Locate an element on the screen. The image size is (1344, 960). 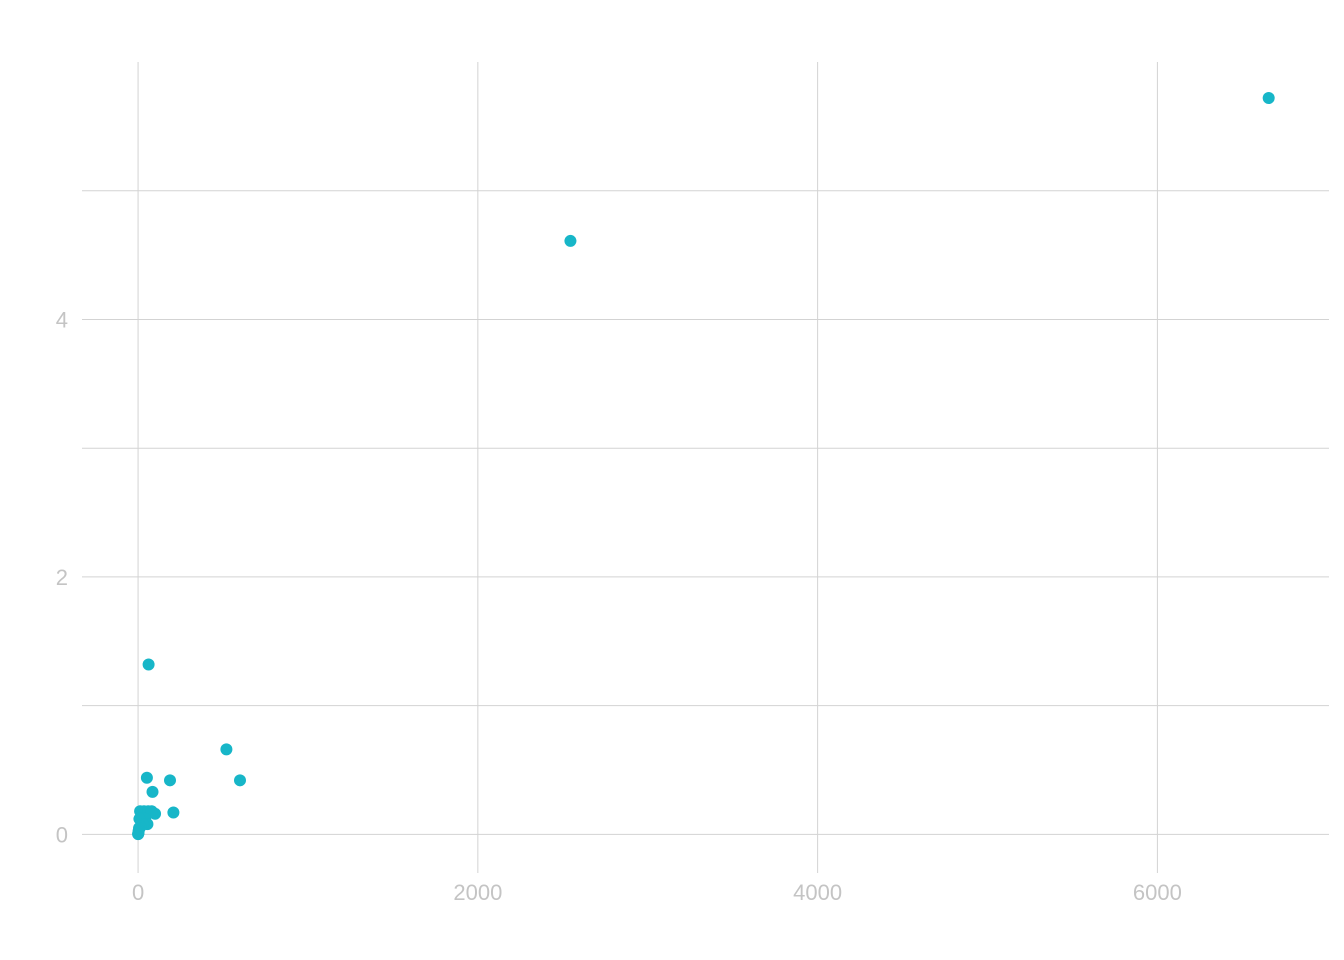
y-axis-tick-labels: 0 2 4 is located at coordinates (62, 577).